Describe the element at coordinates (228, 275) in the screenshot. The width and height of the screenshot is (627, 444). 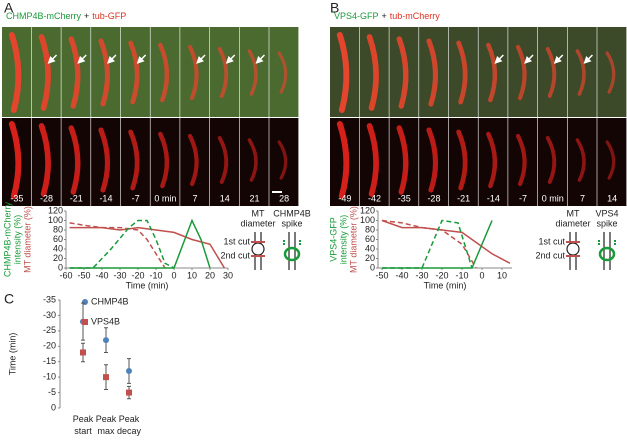
I see `x-tick-label: 30` at that location.